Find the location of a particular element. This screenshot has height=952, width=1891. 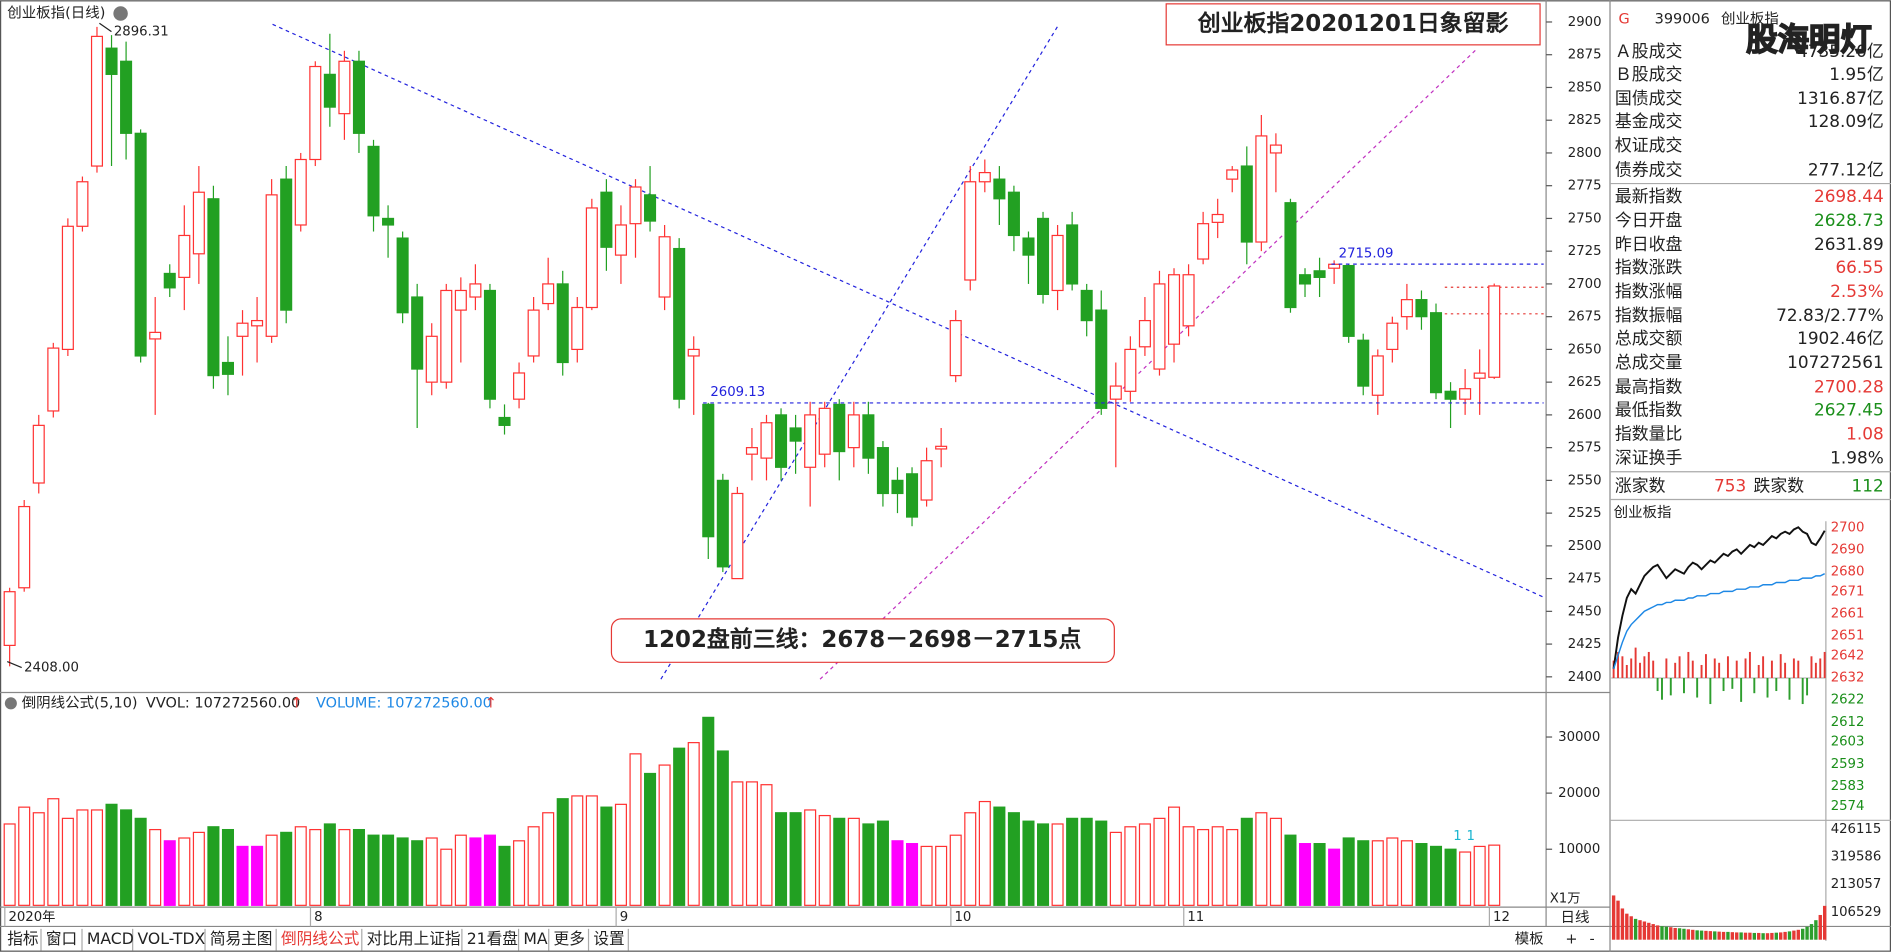

zoom-out: - is located at coordinates (1592, 940).